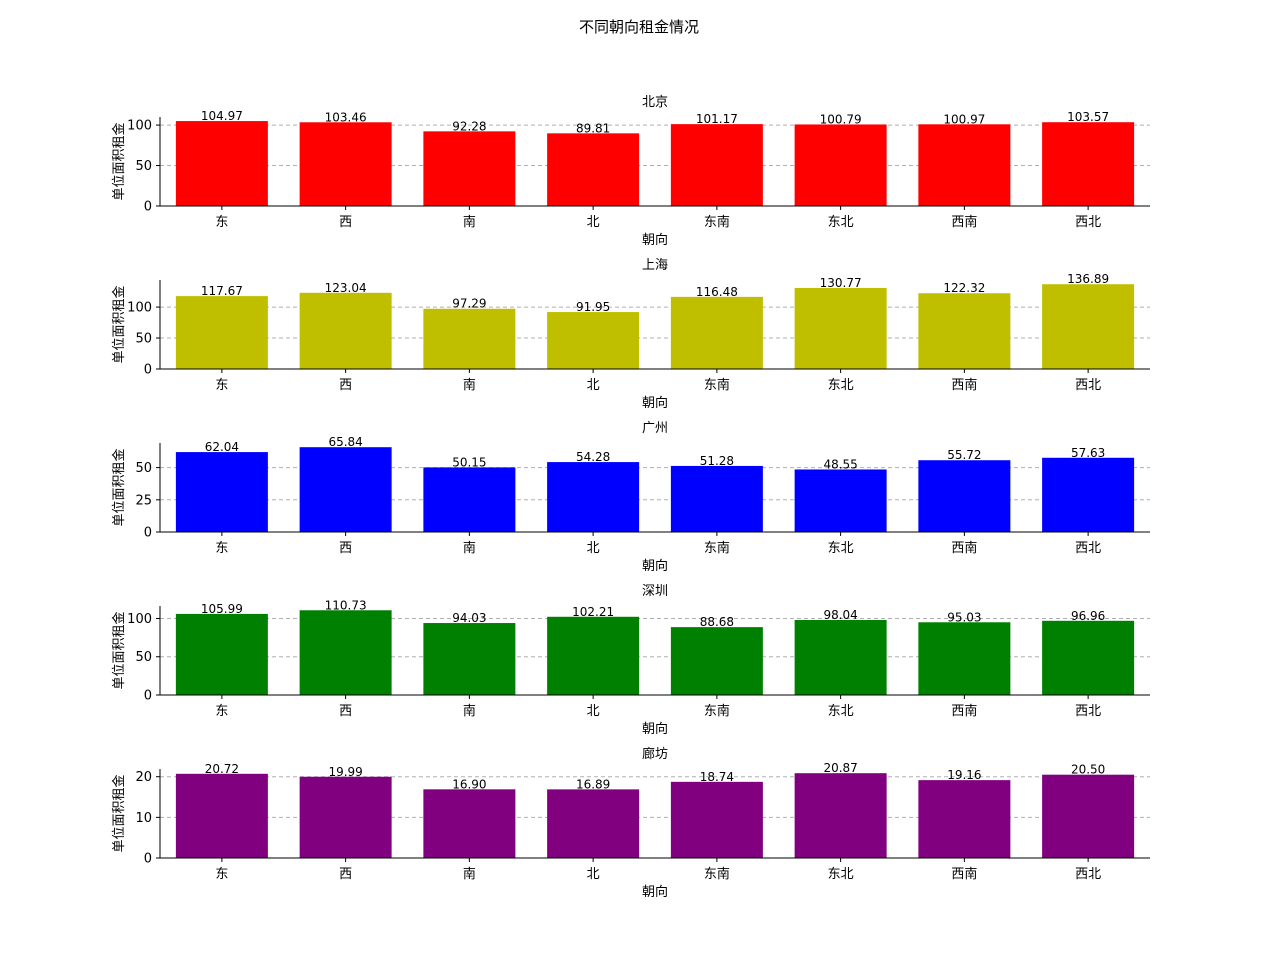 This screenshot has height=964, width=1278. I want to click on data-label: 89.81, so click(593, 128).